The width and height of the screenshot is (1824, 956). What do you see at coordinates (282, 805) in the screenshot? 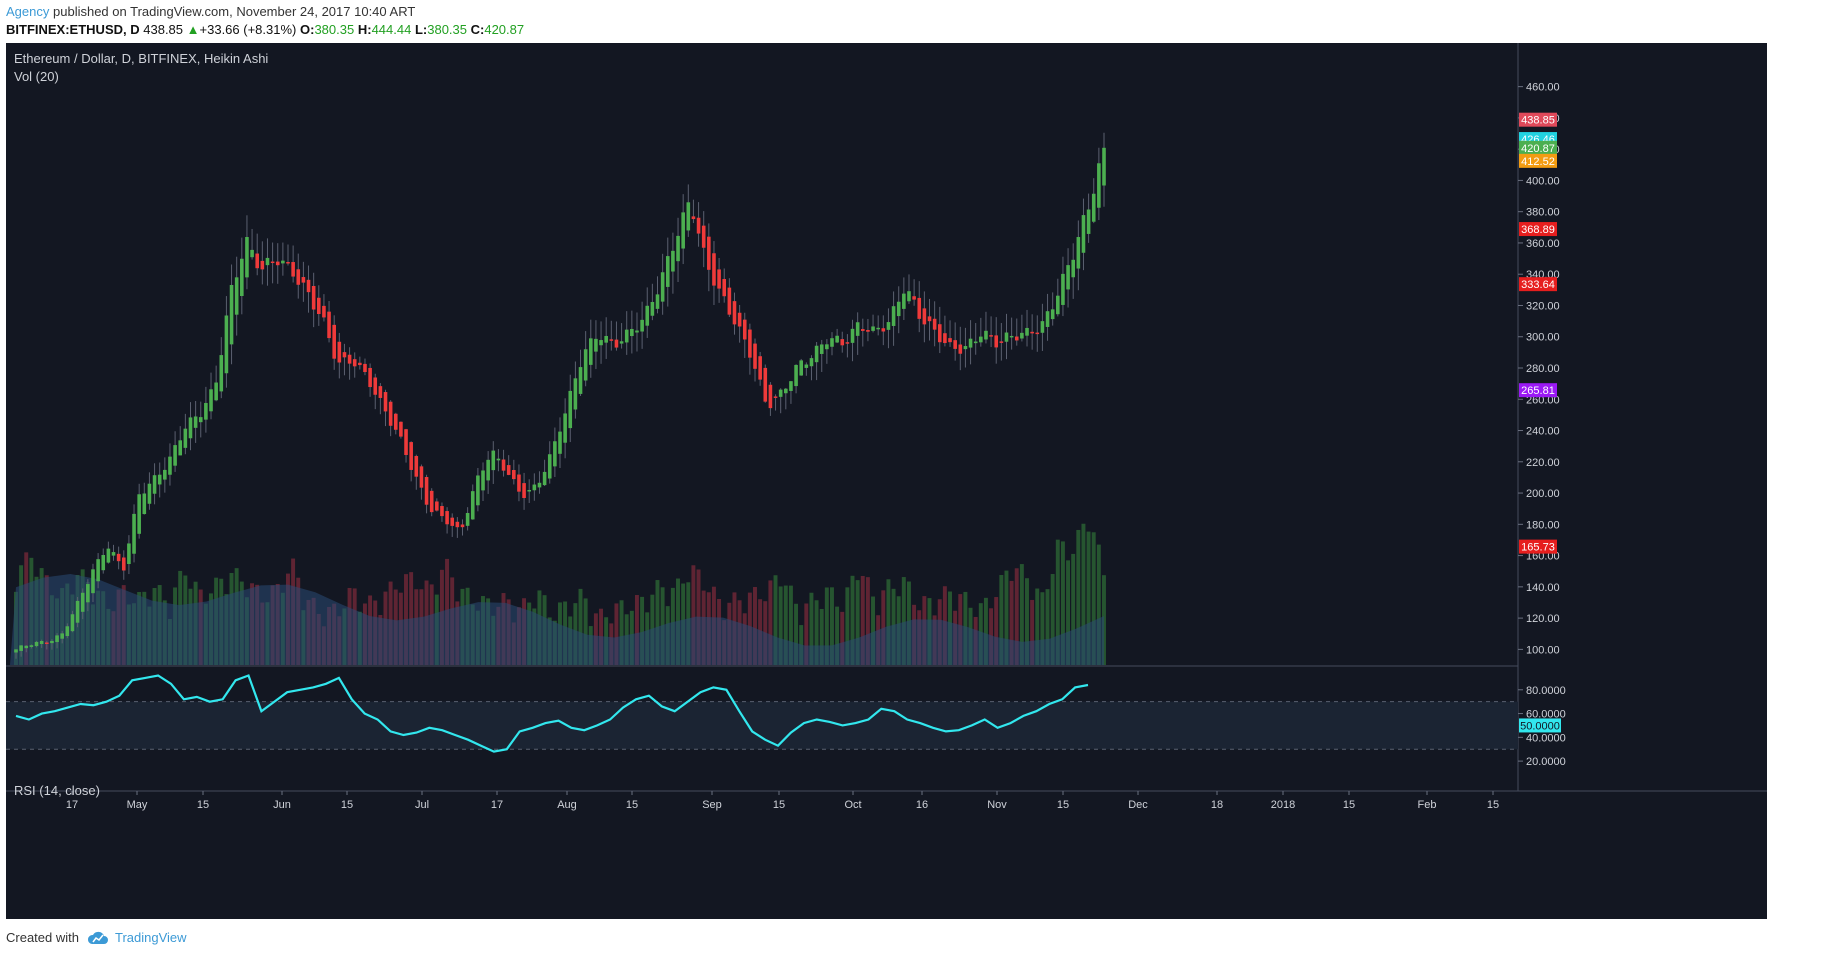
I see `time-tick-label: Jun` at bounding box center [282, 805].